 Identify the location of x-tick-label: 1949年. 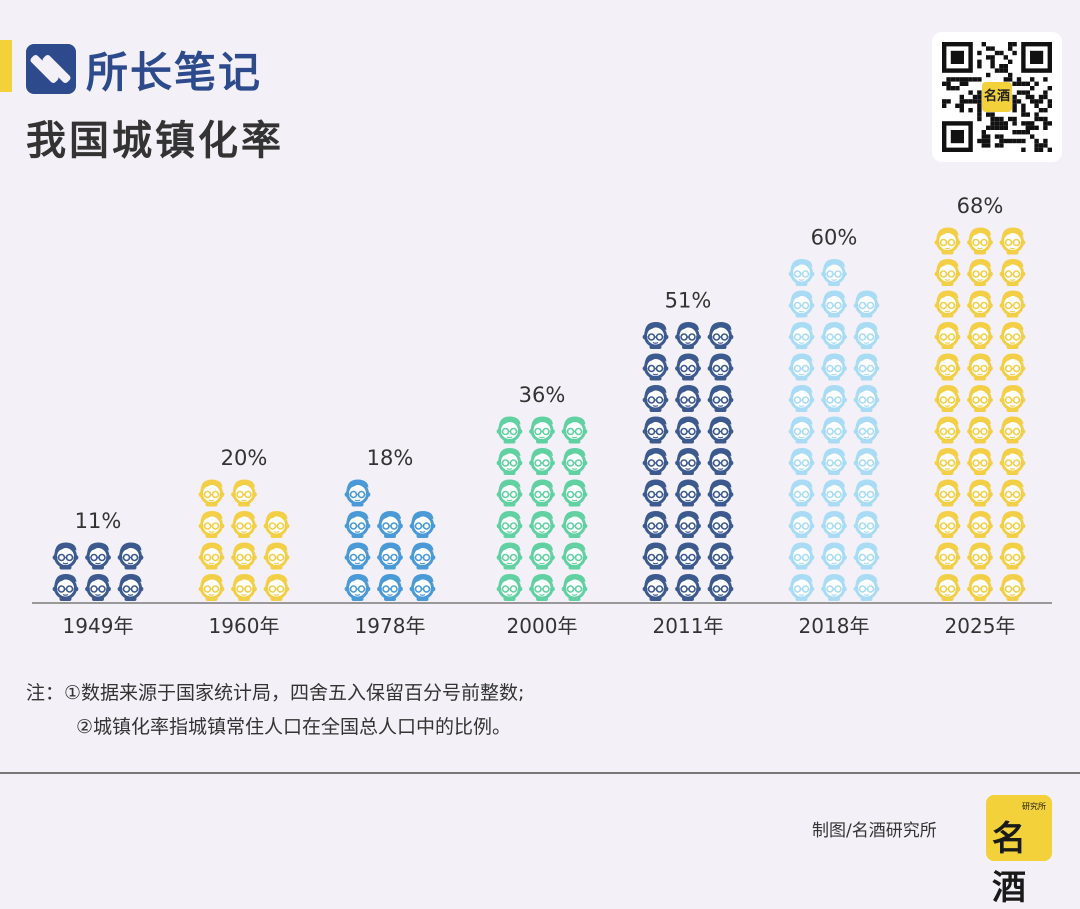
(98, 626).